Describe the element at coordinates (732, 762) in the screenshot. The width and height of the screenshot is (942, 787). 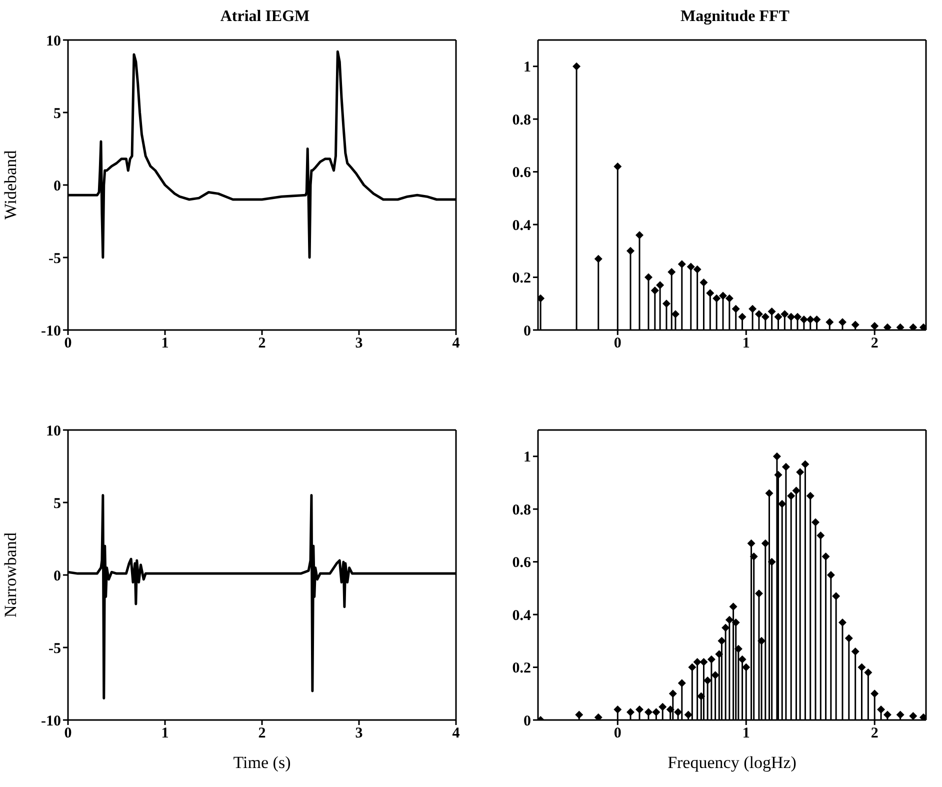
I see `x-axis-title: Frequency (logHz)` at that location.